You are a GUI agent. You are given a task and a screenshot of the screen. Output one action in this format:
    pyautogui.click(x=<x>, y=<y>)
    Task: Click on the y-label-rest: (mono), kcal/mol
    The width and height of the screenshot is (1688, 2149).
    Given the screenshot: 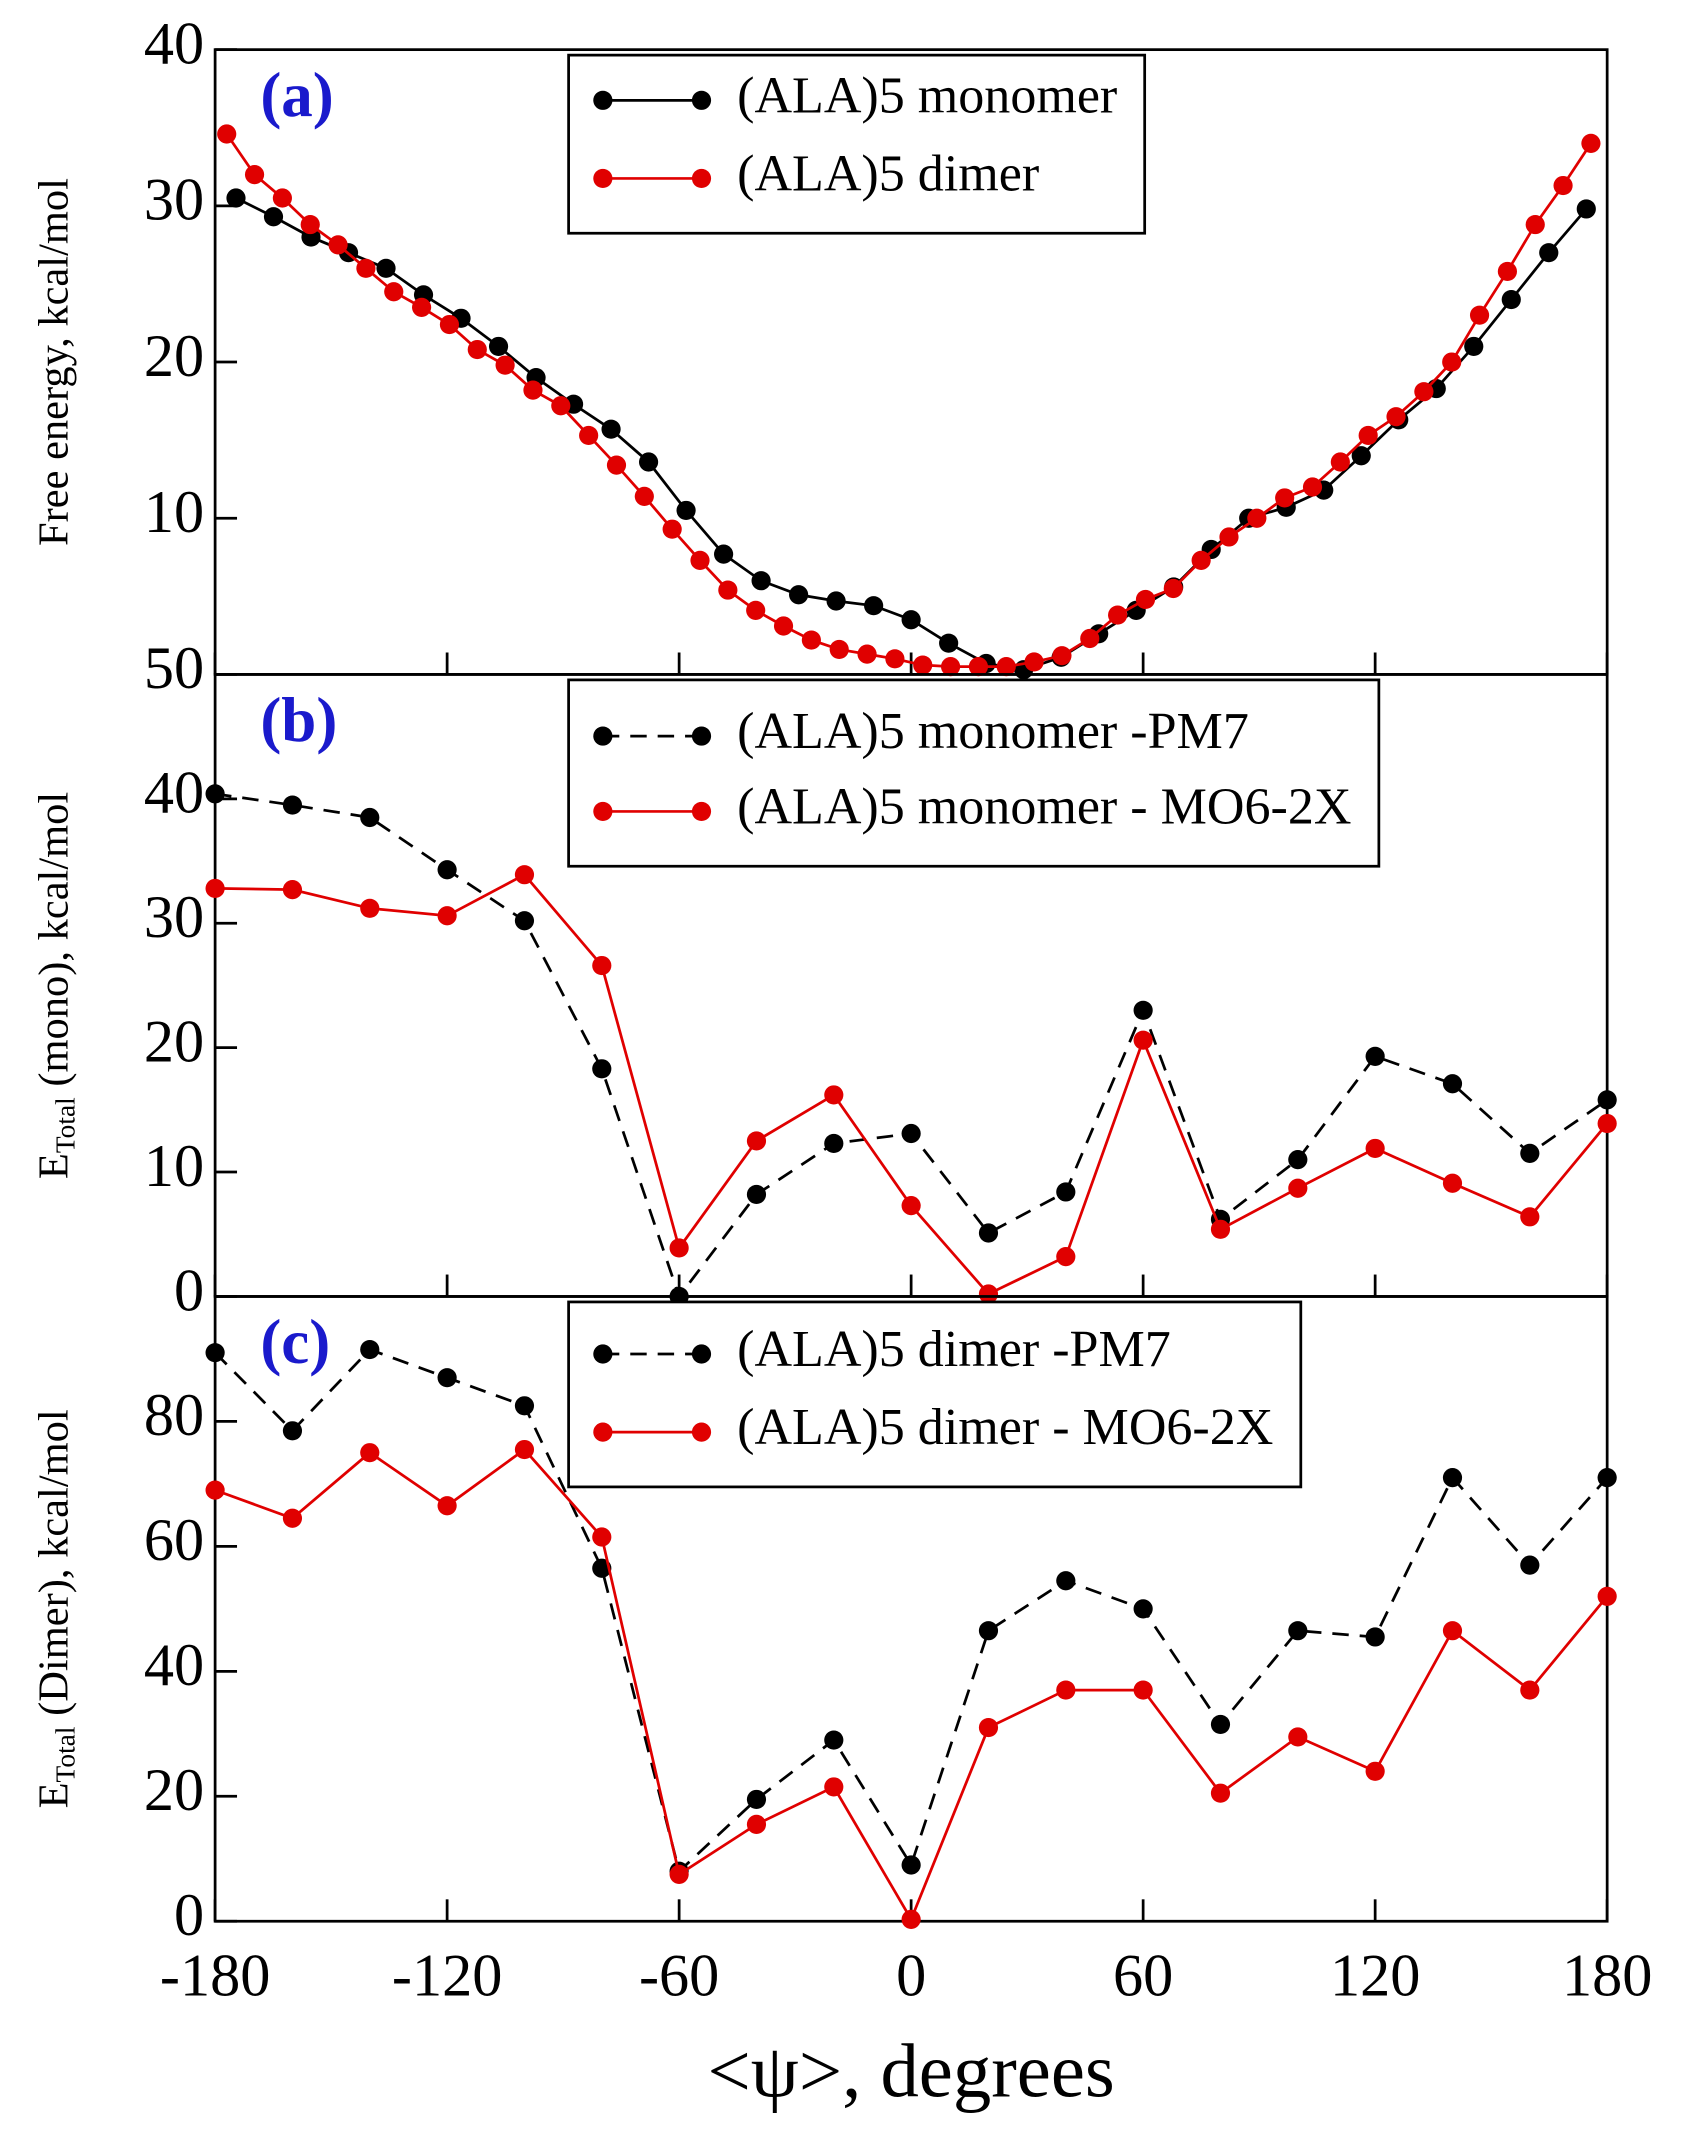 What is the action you would take?
    pyautogui.click(x=53, y=944)
    